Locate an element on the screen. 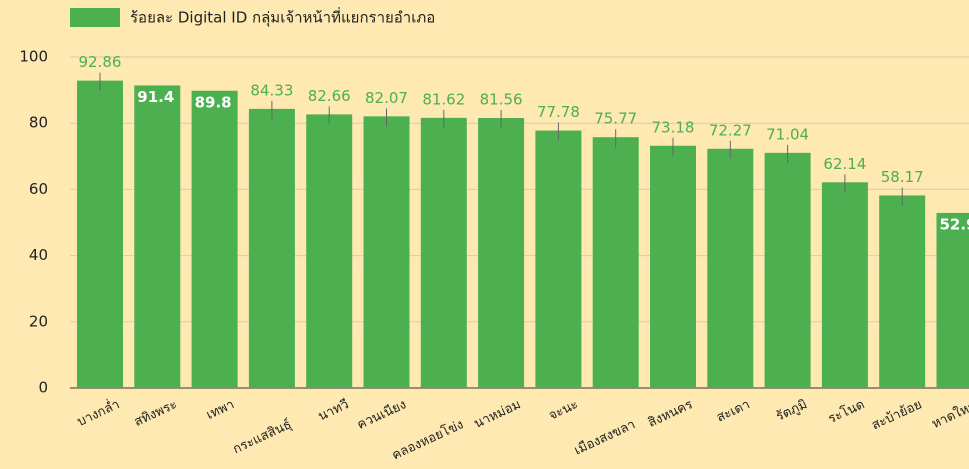 This screenshot has height=469, width=969. x-tick-label: เทพา is located at coordinates (220, 410).